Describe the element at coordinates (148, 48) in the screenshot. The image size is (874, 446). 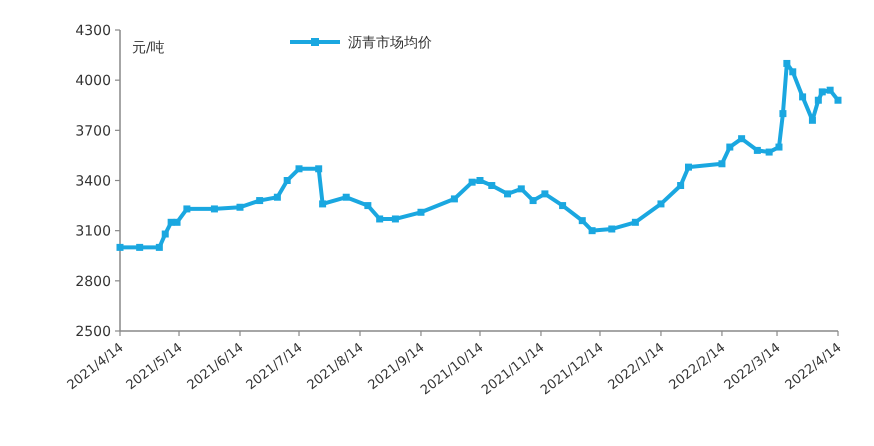
I see `y-axis-title: 元/吨` at that location.